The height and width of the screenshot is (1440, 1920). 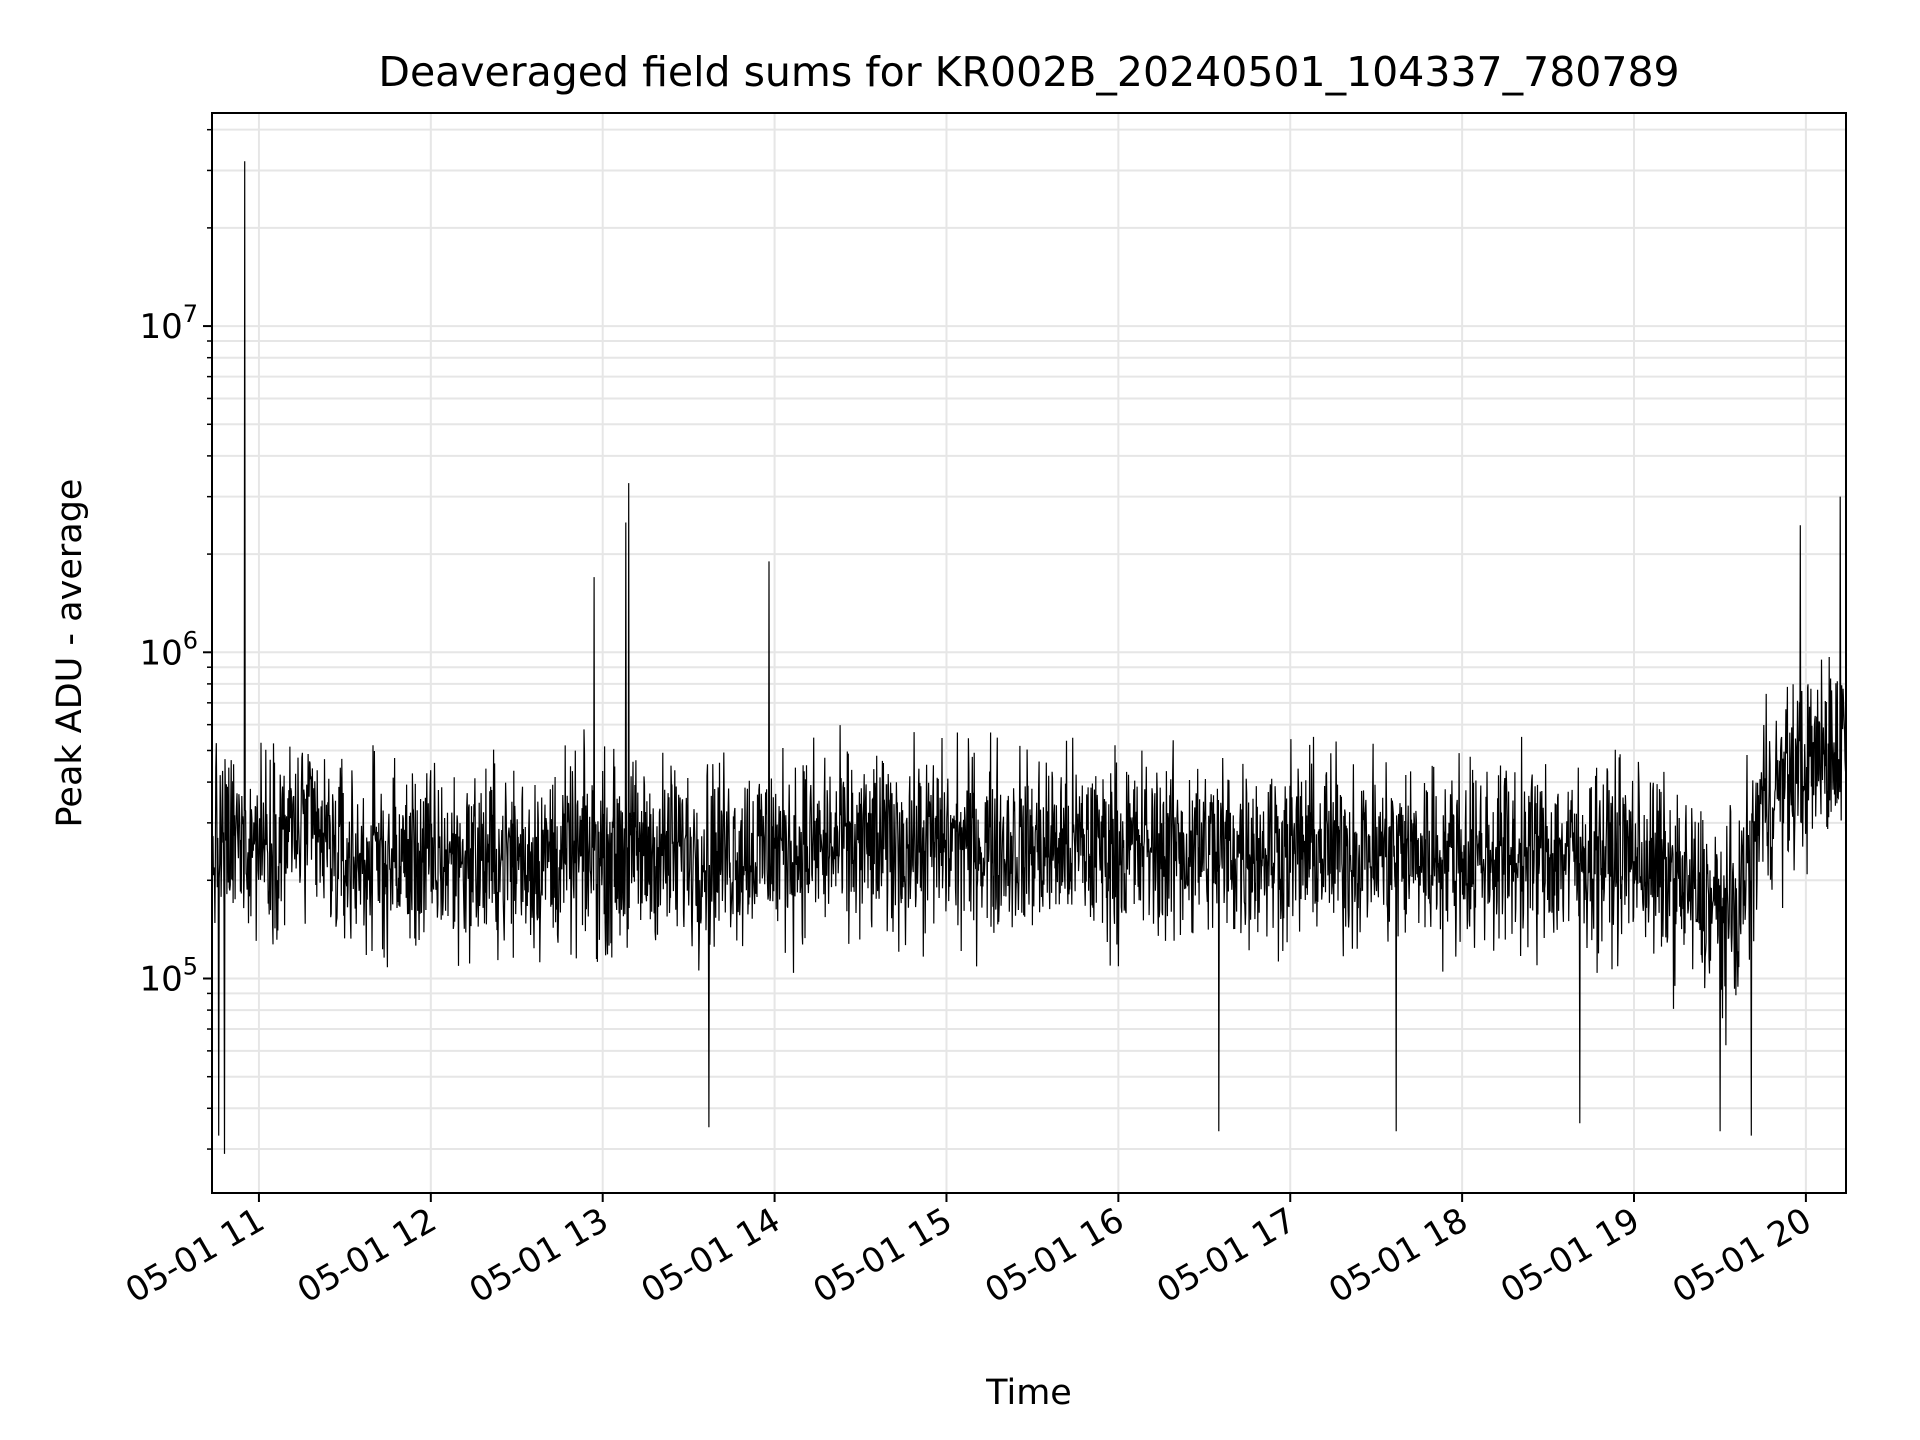 I want to click on x-axis-label: Time, so click(x=1028, y=1393).